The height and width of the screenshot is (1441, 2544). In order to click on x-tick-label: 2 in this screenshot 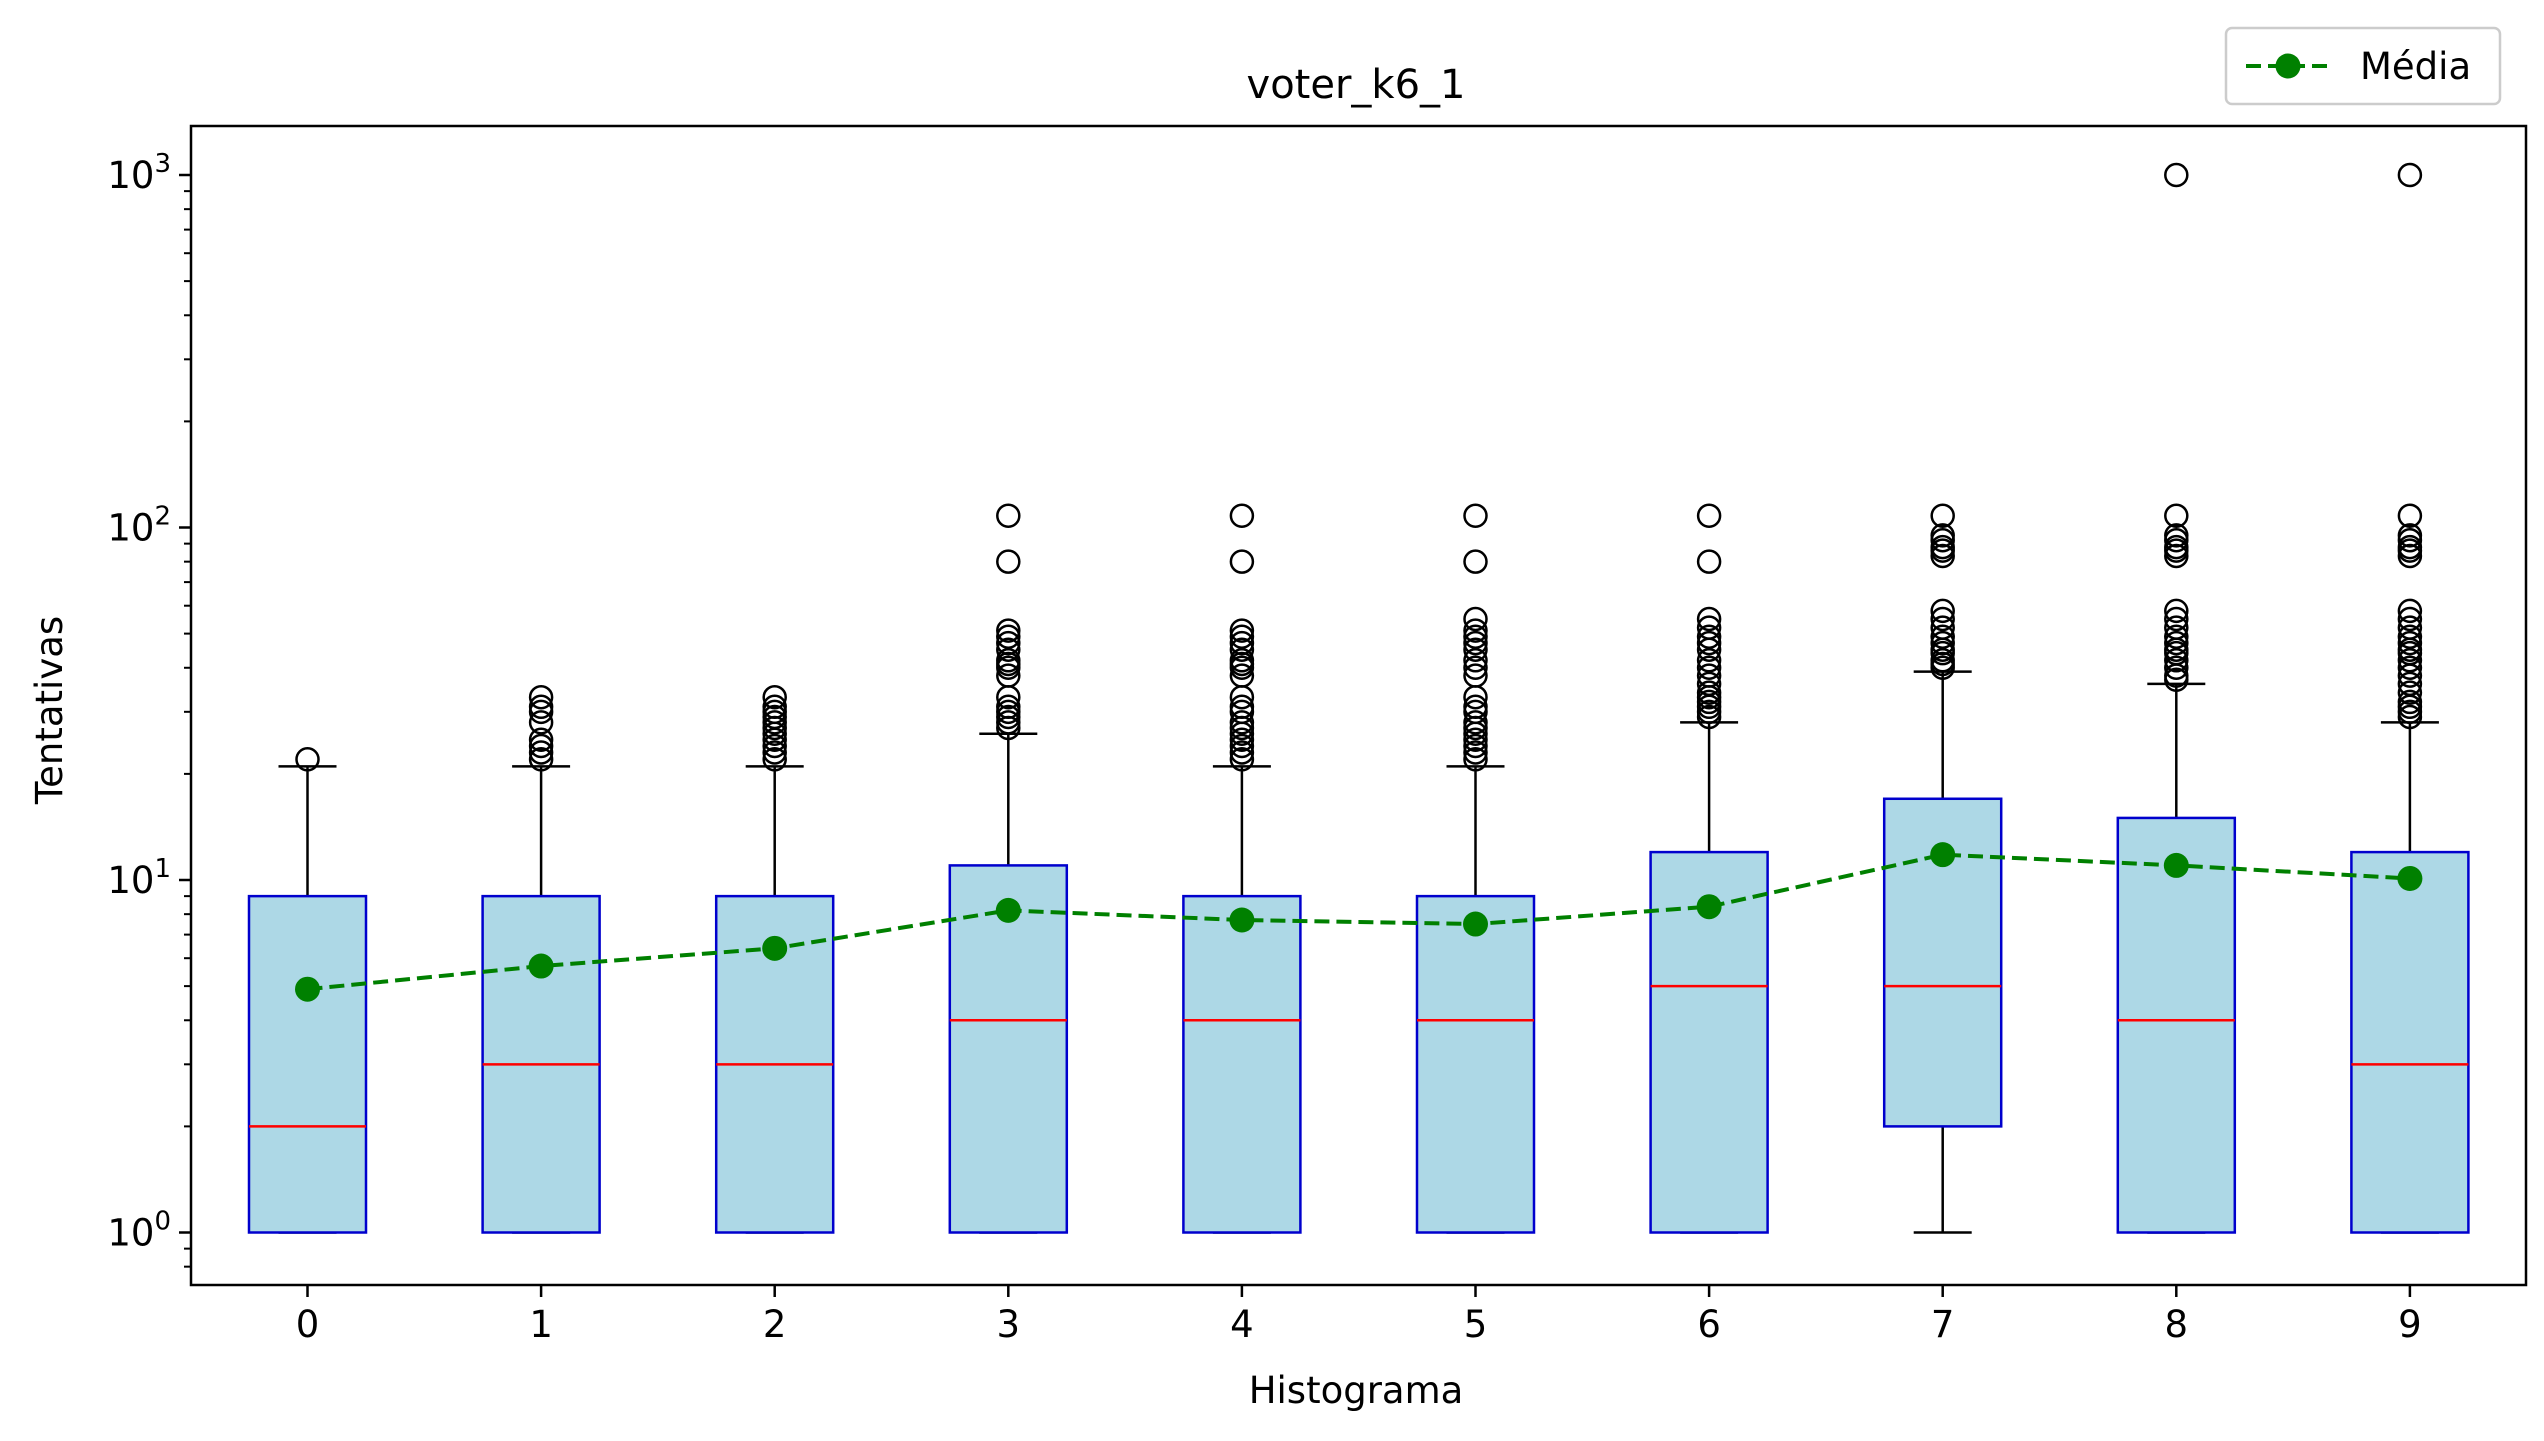, I will do `click(775, 1324)`.